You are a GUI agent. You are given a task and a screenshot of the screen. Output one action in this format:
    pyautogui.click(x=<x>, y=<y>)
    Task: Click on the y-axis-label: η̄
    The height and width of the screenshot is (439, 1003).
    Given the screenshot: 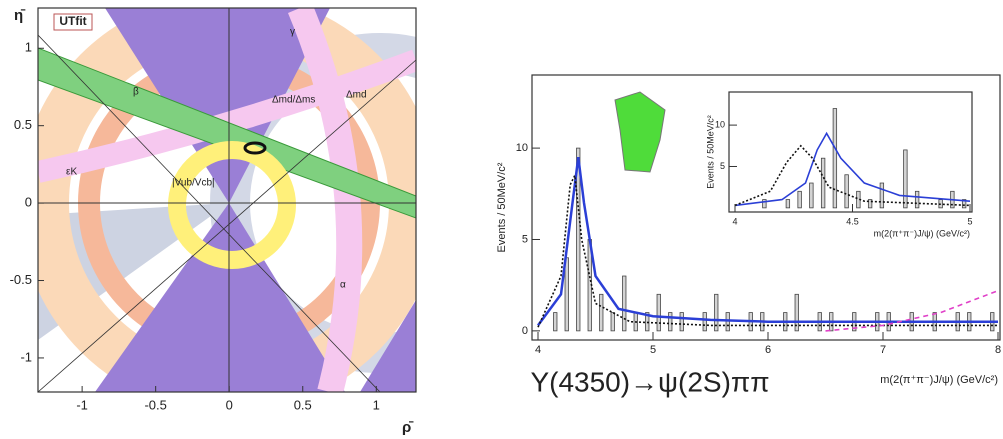 What is the action you would take?
    pyautogui.click(x=20, y=15)
    